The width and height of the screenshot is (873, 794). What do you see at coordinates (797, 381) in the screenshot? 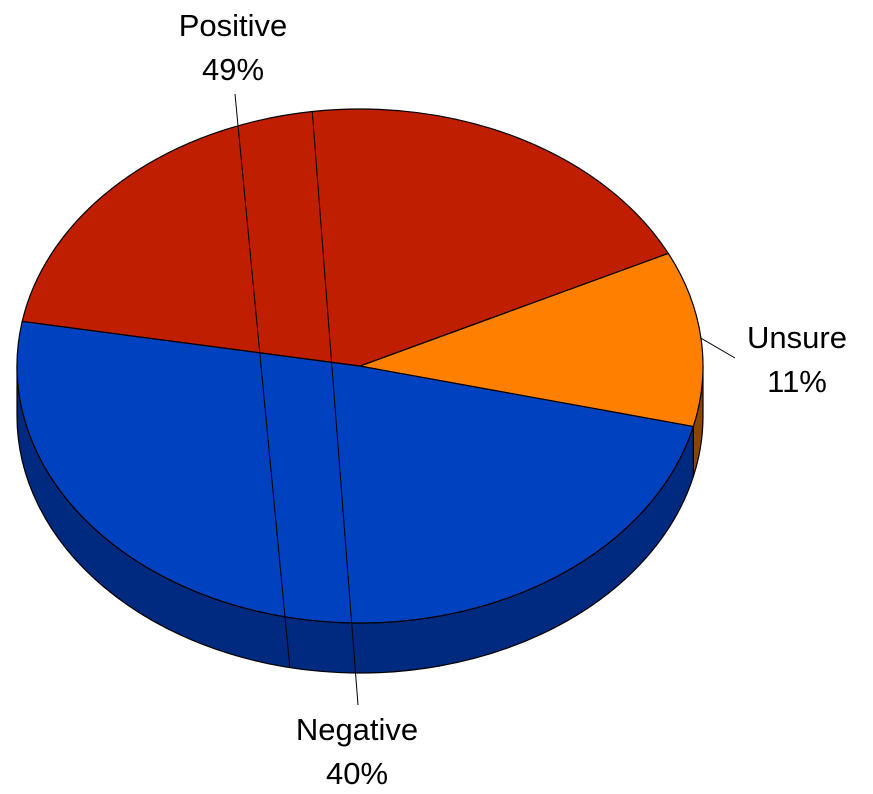
I see `slice-label-unsure-value: 11%` at bounding box center [797, 381].